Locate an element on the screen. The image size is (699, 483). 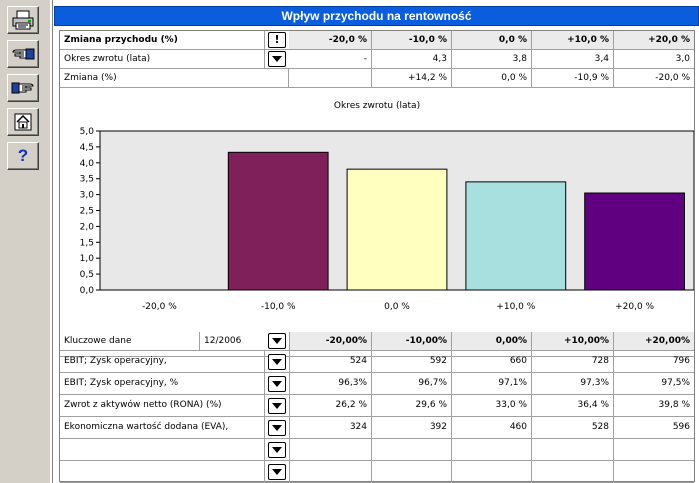
back-button is located at coordinates (23, 54).